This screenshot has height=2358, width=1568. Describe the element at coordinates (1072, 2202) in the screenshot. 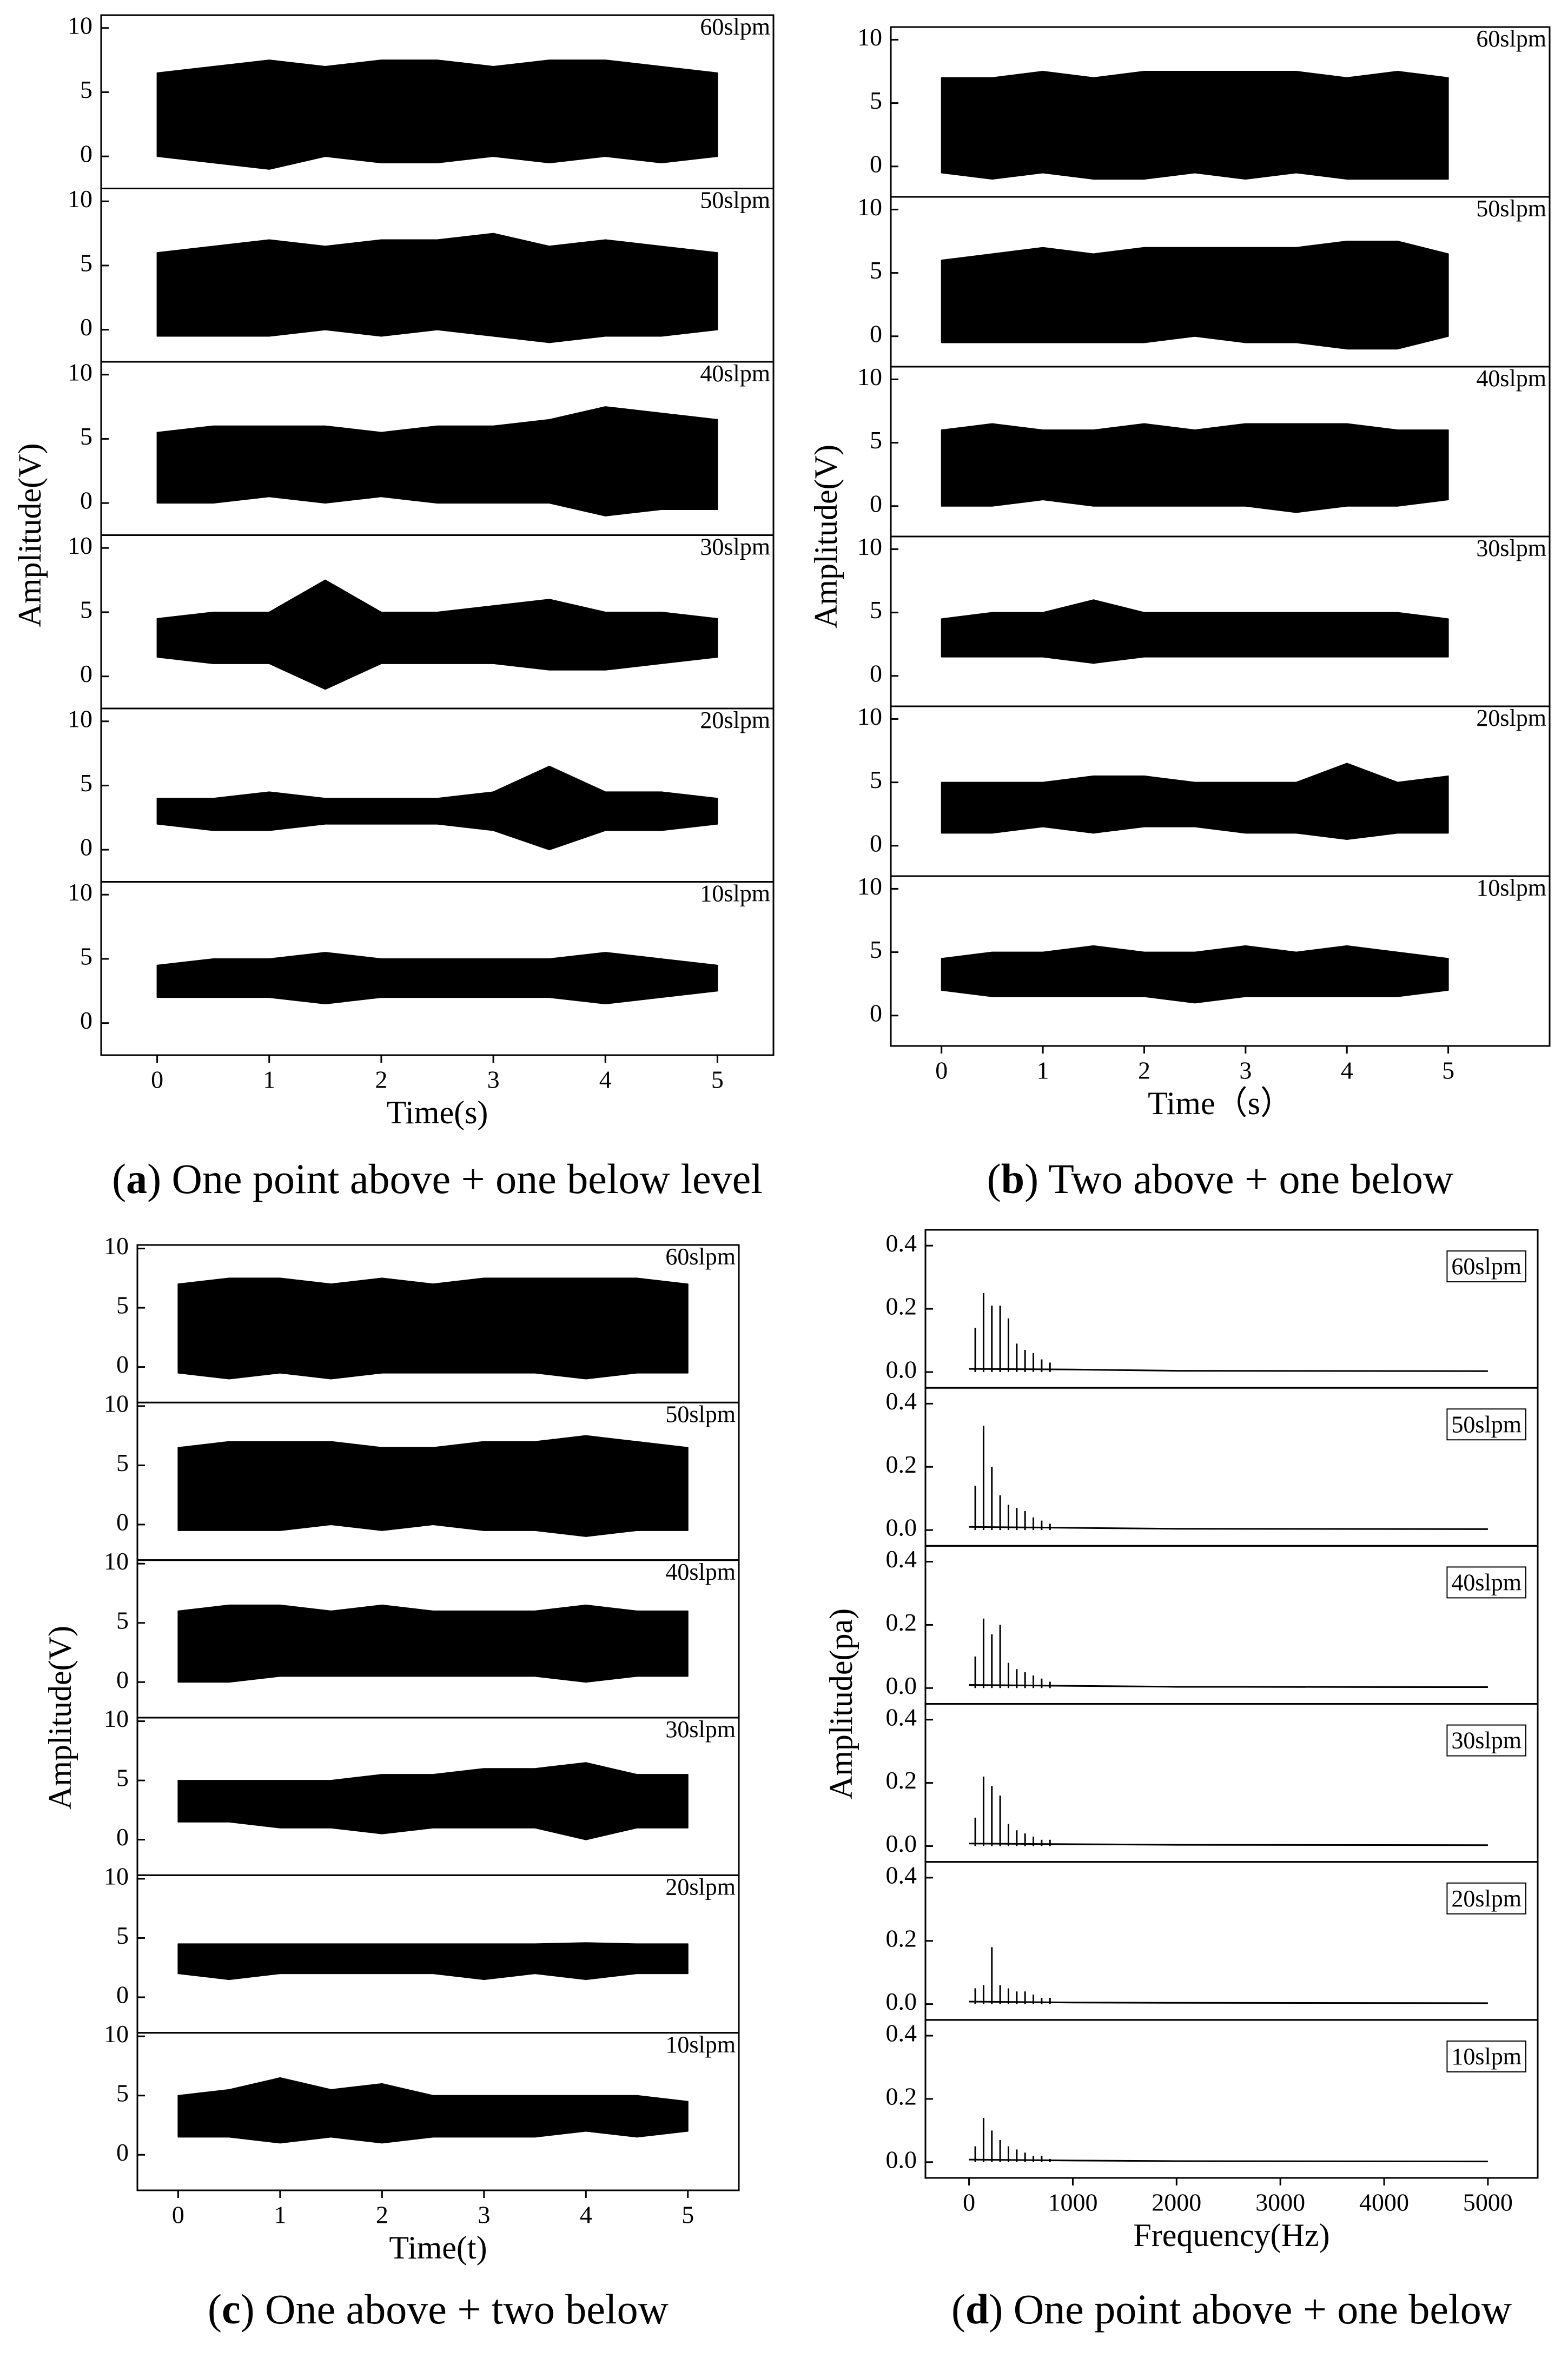

I see `x-tick-label: 1000` at that location.